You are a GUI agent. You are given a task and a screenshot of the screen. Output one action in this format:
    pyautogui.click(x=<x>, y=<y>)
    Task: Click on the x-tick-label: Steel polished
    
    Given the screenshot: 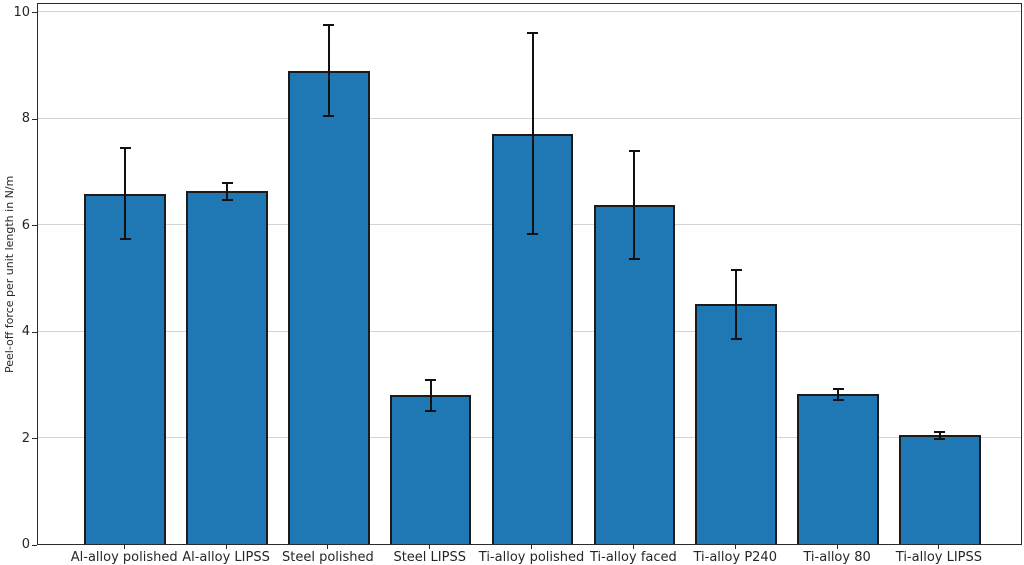 What is the action you would take?
    pyautogui.click(x=327, y=557)
    